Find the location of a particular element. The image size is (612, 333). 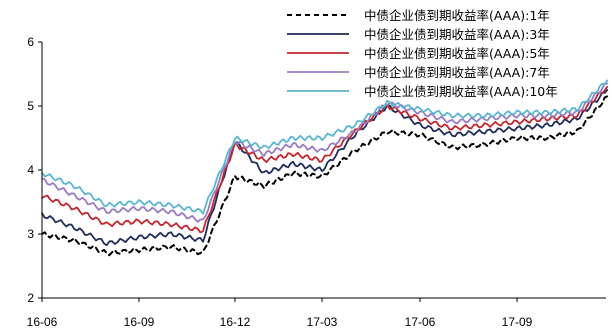

x-tick-label: 16-12 is located at coordinates (235, 322).